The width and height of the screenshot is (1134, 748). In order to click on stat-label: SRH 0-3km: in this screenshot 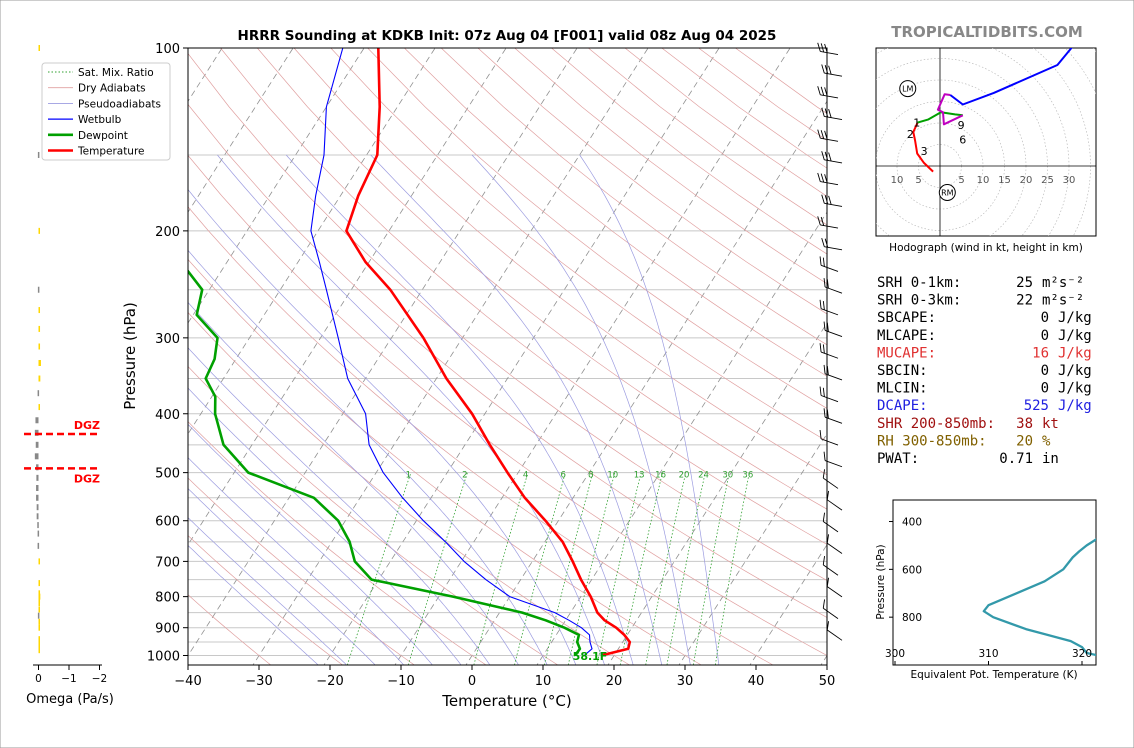, I will do `click(919, 301)`.